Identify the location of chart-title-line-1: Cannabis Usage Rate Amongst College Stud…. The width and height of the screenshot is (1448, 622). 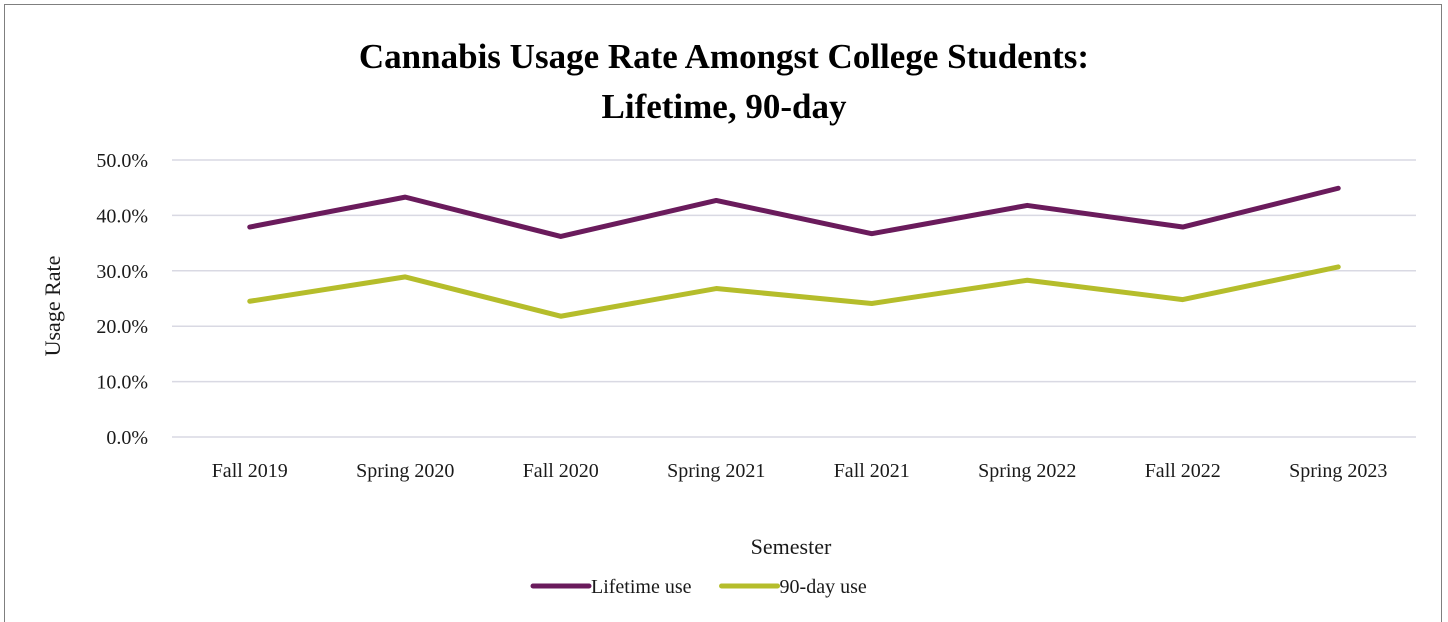
(724, 56).